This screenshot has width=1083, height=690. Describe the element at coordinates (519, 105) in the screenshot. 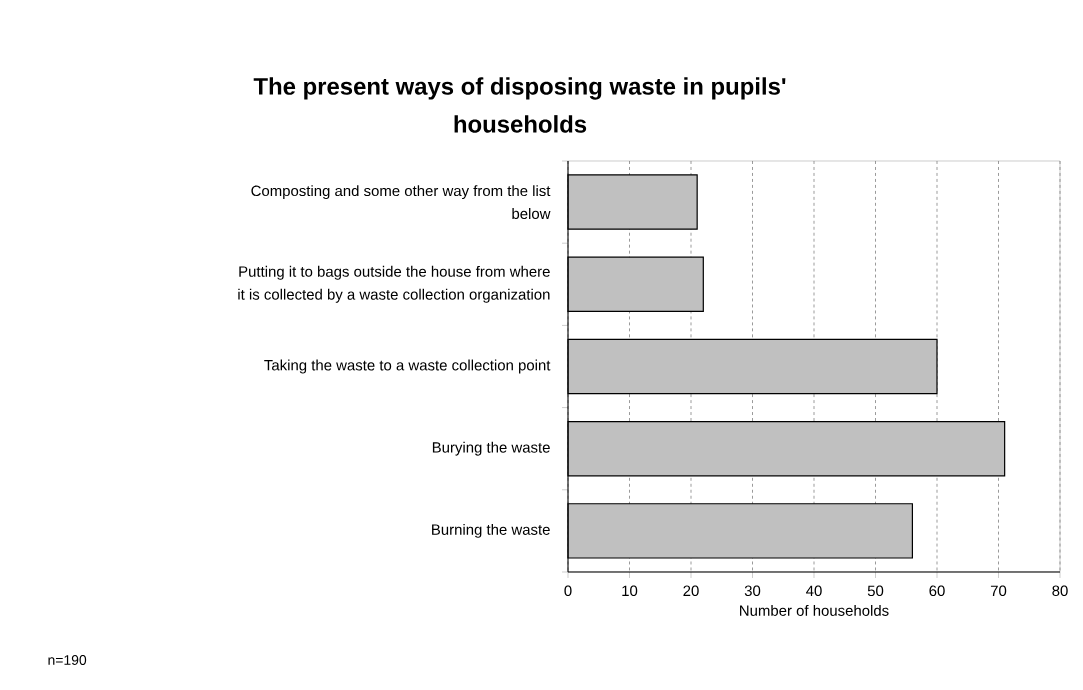

I see `chart-title: The present ways of disposing waste in pupils' households` at that location.